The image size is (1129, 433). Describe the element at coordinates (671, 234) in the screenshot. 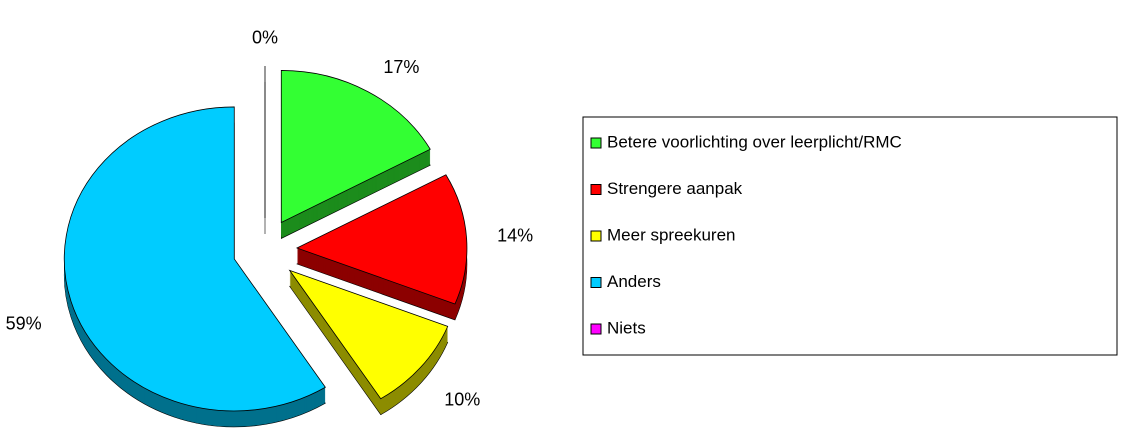

I see `legend-label: Meer spreekuren` at that location.